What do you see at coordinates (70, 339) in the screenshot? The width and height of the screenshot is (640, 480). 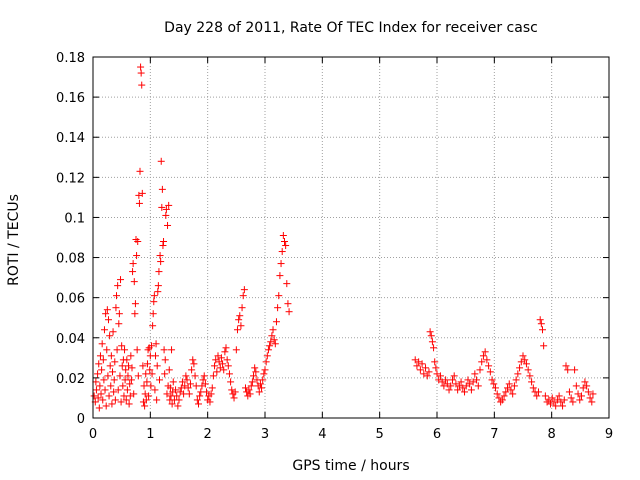 I see `y-tick-label: 0.04` at bounding box center [70, 339].